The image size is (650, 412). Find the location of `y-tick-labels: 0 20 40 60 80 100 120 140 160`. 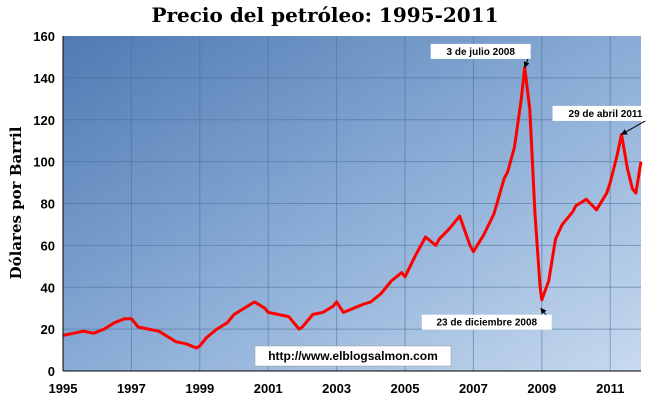

y-tick-labels: 0 20 40 60 80 100 120 140 160 is located at coordinates (44, 204).